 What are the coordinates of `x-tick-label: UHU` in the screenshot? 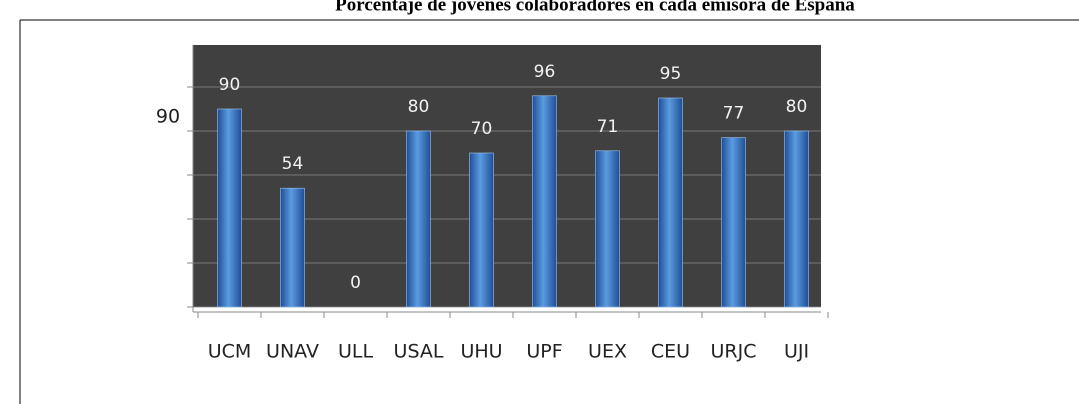 It's located at (481, 352).